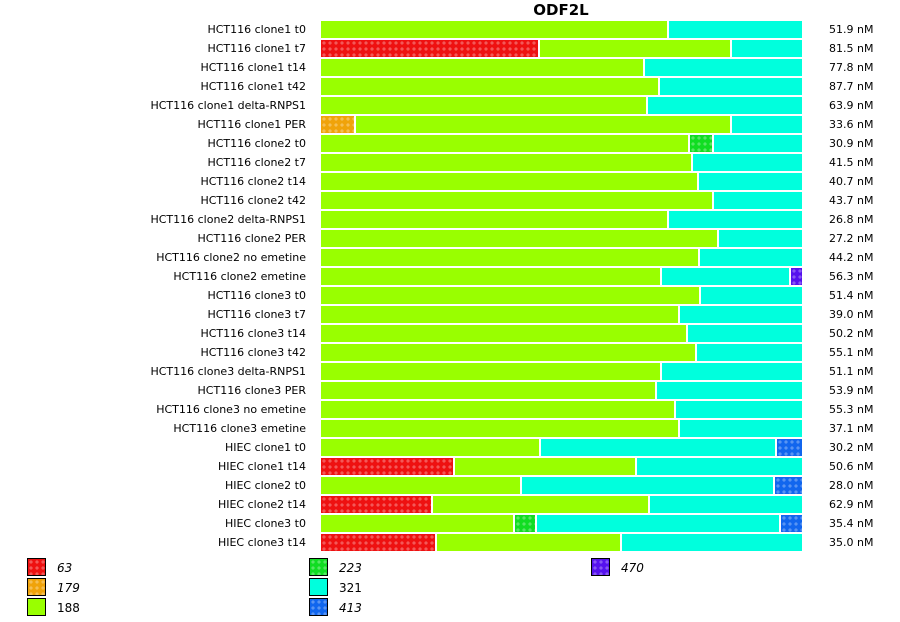 Image resolution: width=900 pixels, height=622 pixels. I want to click on bar-row: HCT116 clone3 delta-RNPS1 51.1 nM, so click(450, 371).